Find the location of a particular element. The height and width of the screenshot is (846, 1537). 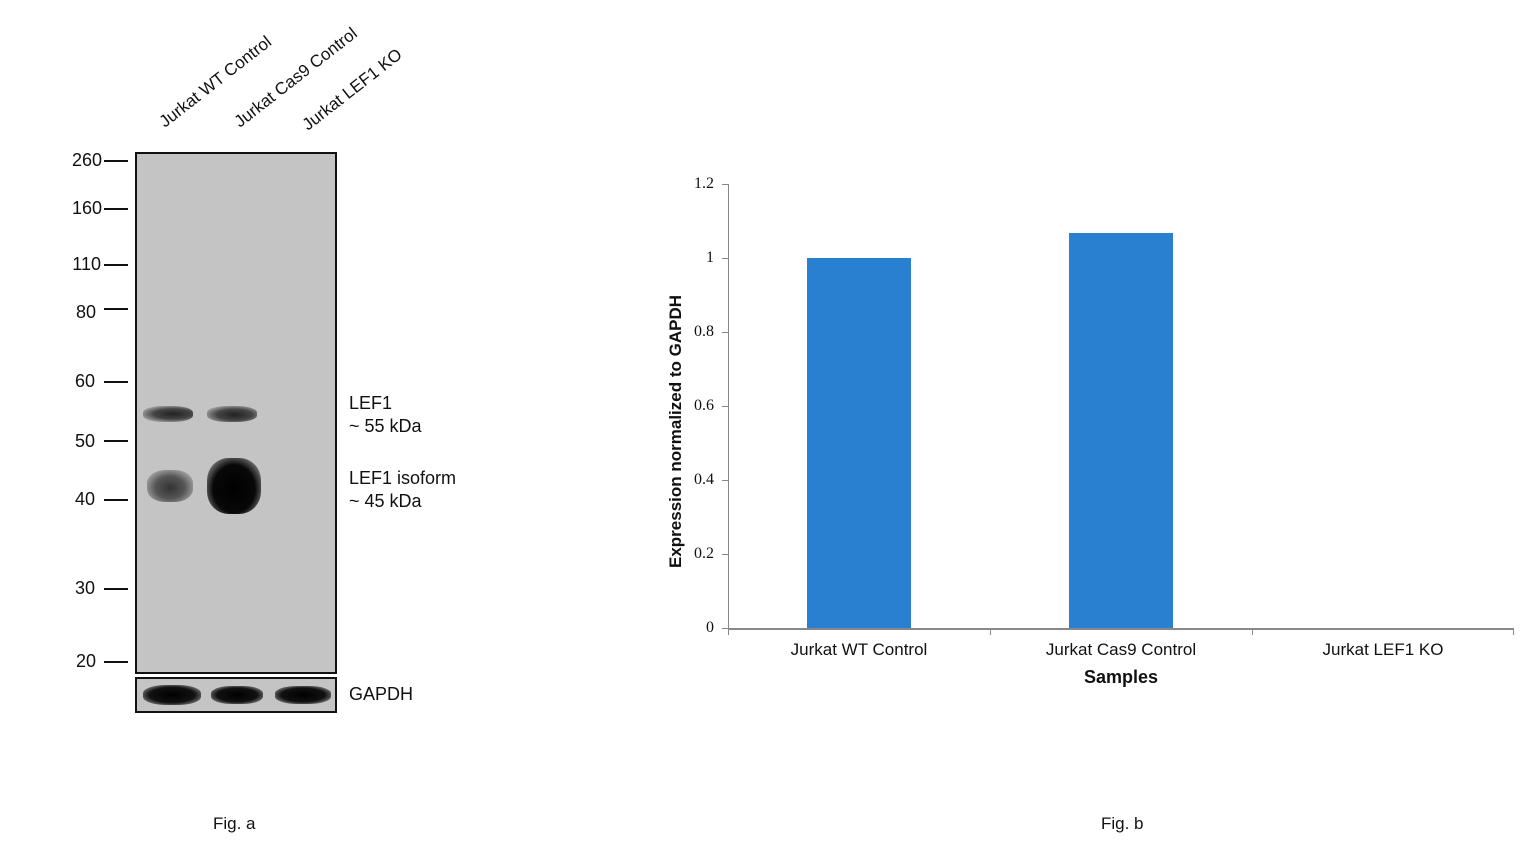

lane-label-2: Jurkat Cas9 Control is located at coordinates (295, 77).